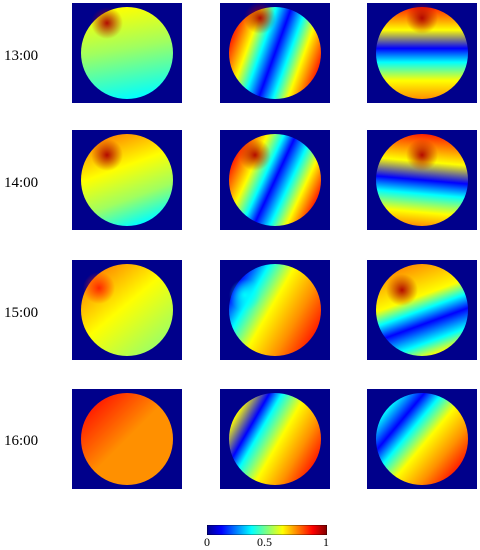 Image resolution: width=480 pixels, height=550 pixels. I want to click on colorbar-tick-1: 1, so click(326, 542).